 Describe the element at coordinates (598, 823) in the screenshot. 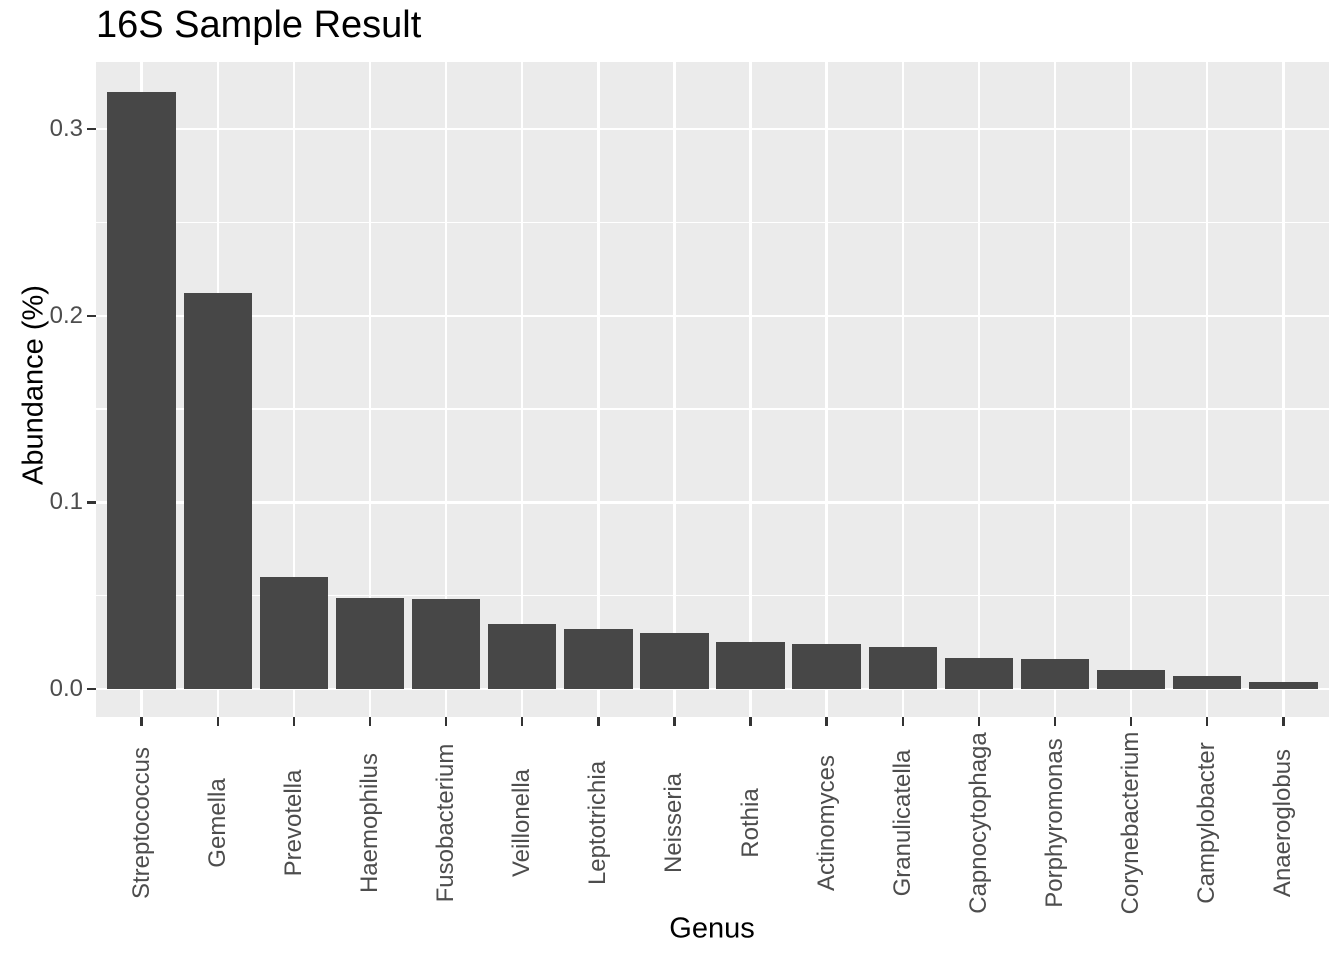

I see `x-tick-label: Leptotrichia` at that location.